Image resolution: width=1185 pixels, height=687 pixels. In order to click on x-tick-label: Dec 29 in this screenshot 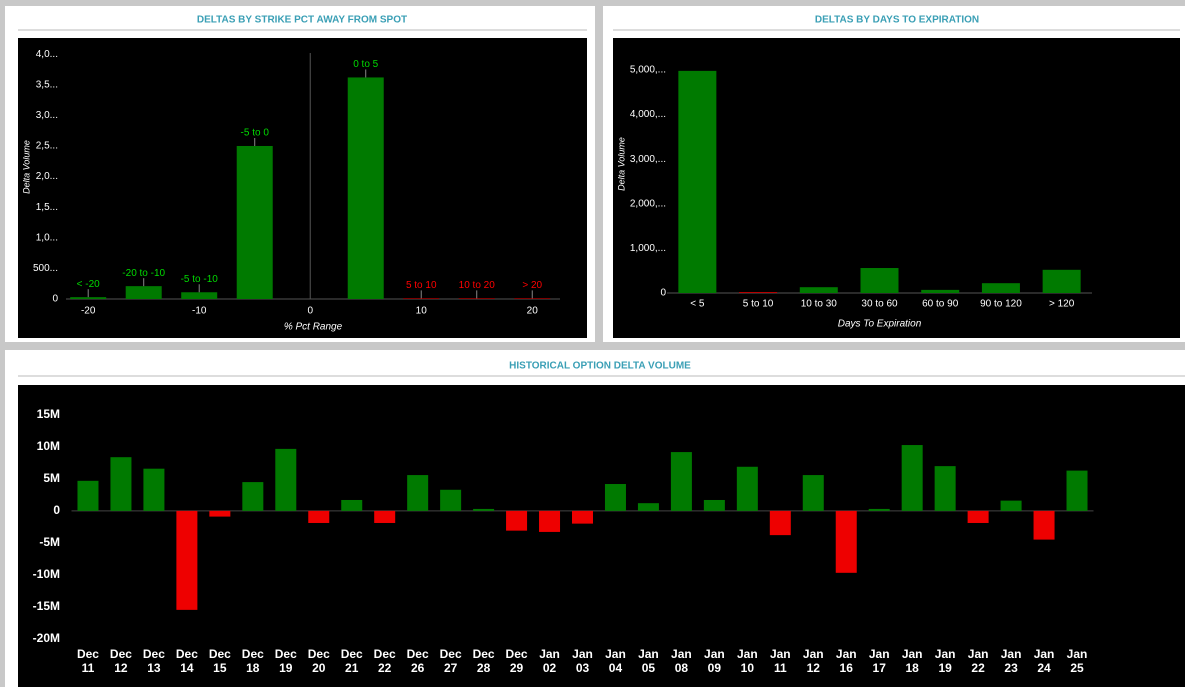, I will do `click(516, 661)`.